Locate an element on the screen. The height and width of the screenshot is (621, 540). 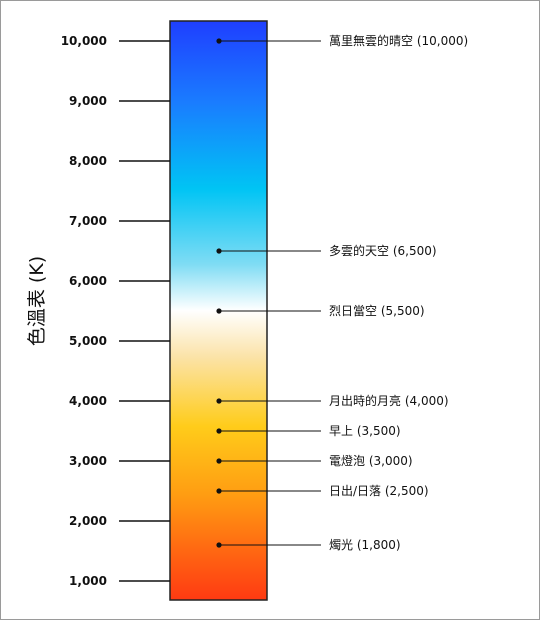
annotation-label: 多雲的天空 (6,500) is located at coordinates (383, 250).